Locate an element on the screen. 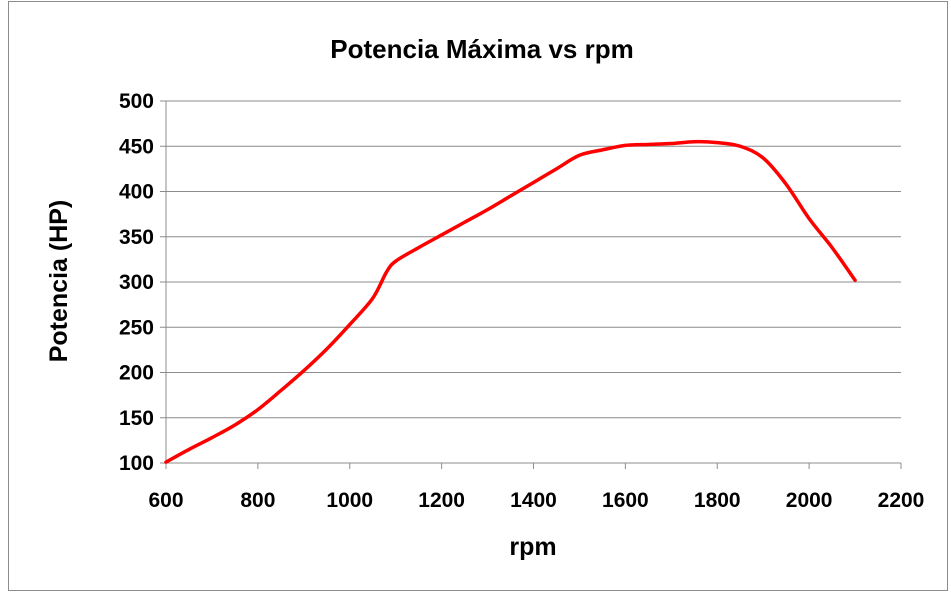 This screenshot has width=951, height=595. y-tick-label: 150 is located at coordinates (136, 418).